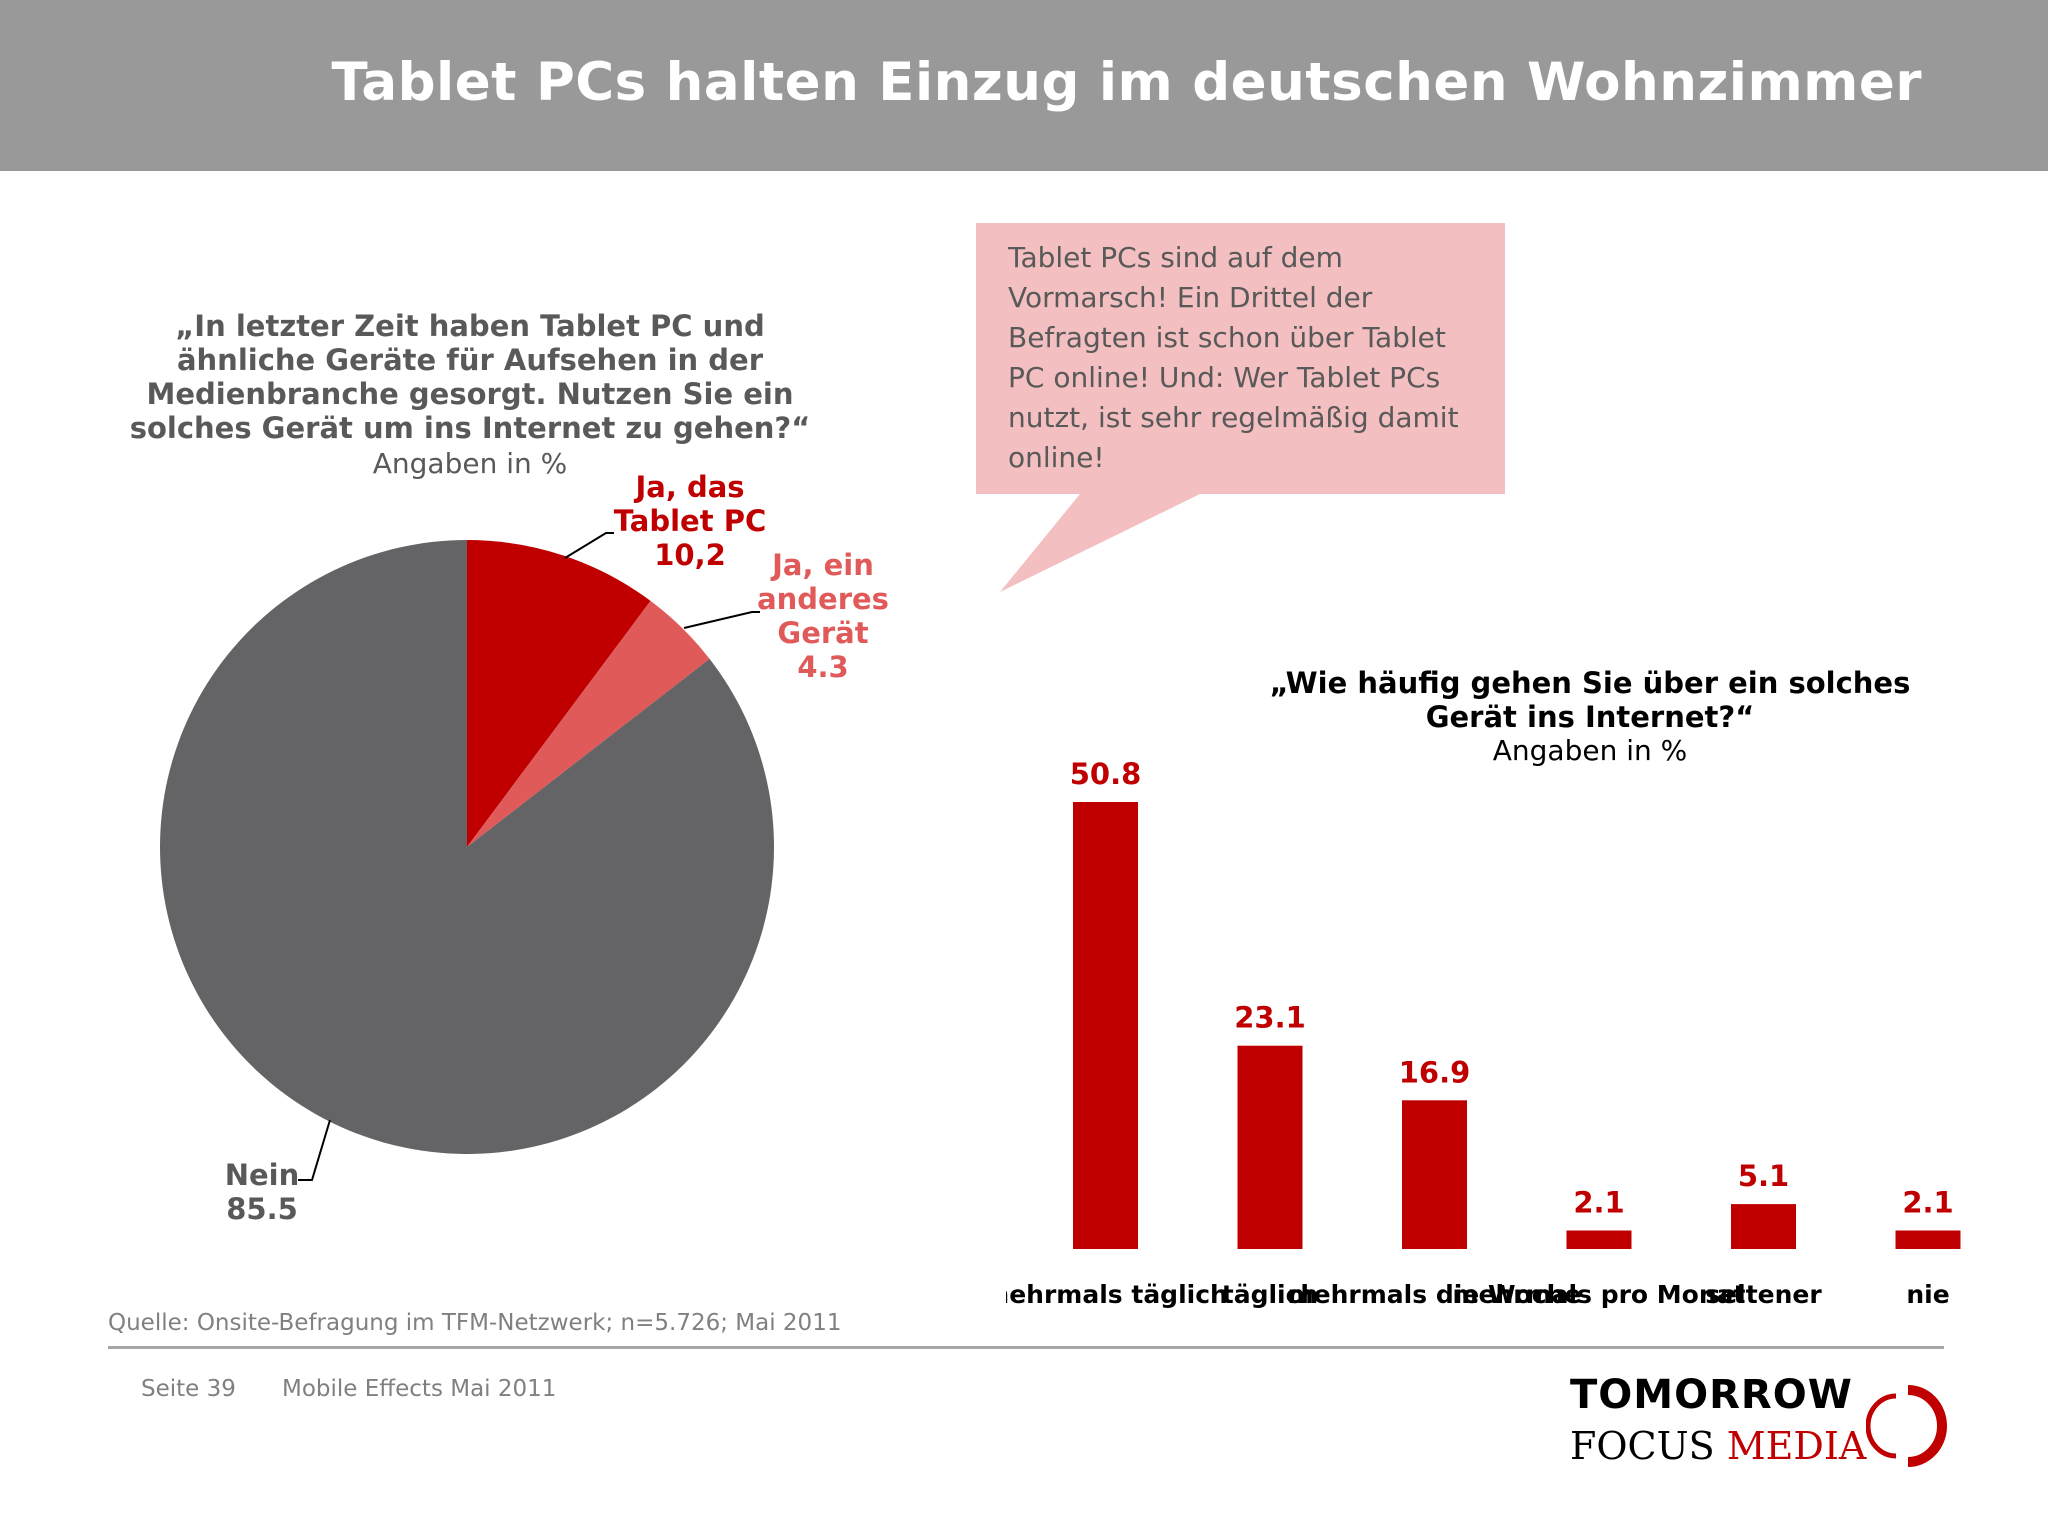 The height and width of the screenshot is (1536, 2048). What do you see at coordinates (1100, 543) in the screenshot?
I see `callout-pointer` at bounding box center [1100, 543].